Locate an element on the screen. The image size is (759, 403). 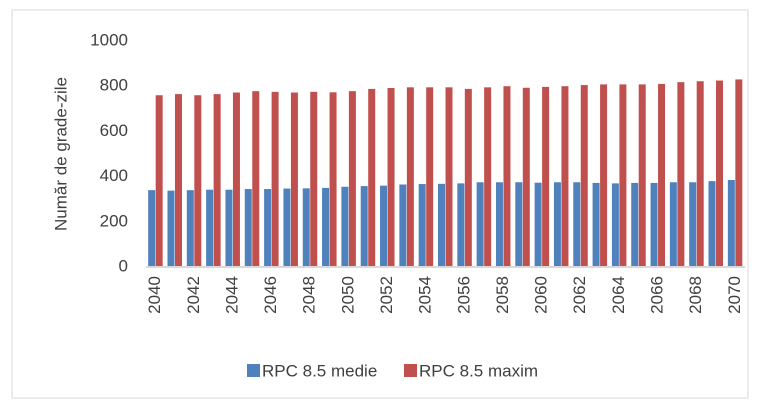
x-tick-label: 2050 is located at coordinates (347, 295).